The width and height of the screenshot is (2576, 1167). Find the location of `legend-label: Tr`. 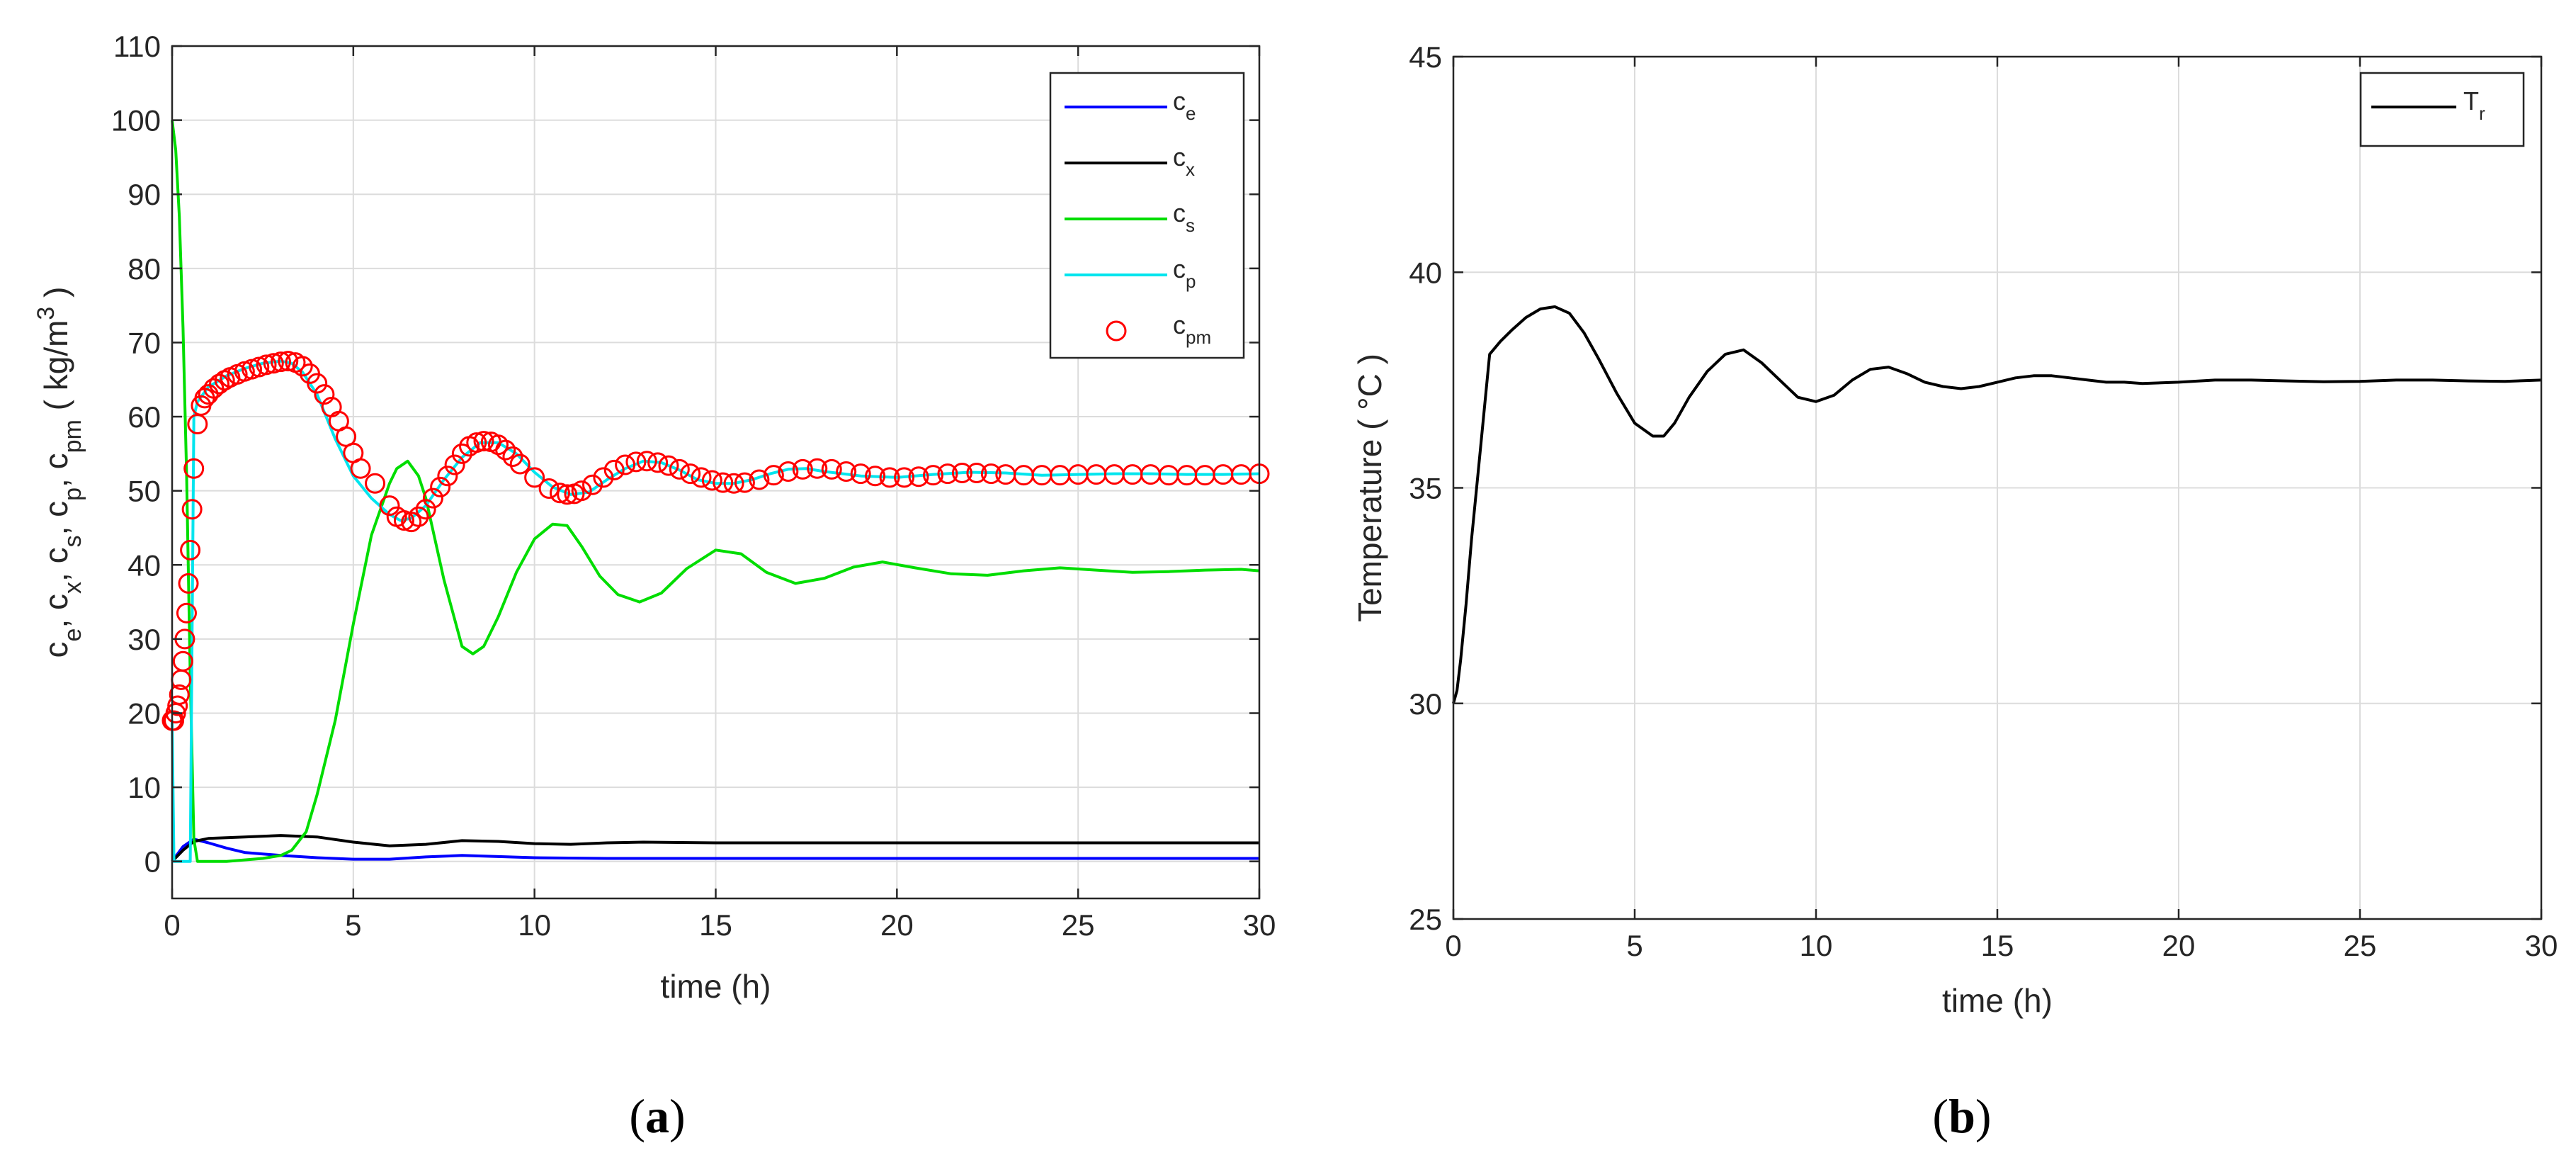

legend-label: Tr is located at coordinates (2474, 105).